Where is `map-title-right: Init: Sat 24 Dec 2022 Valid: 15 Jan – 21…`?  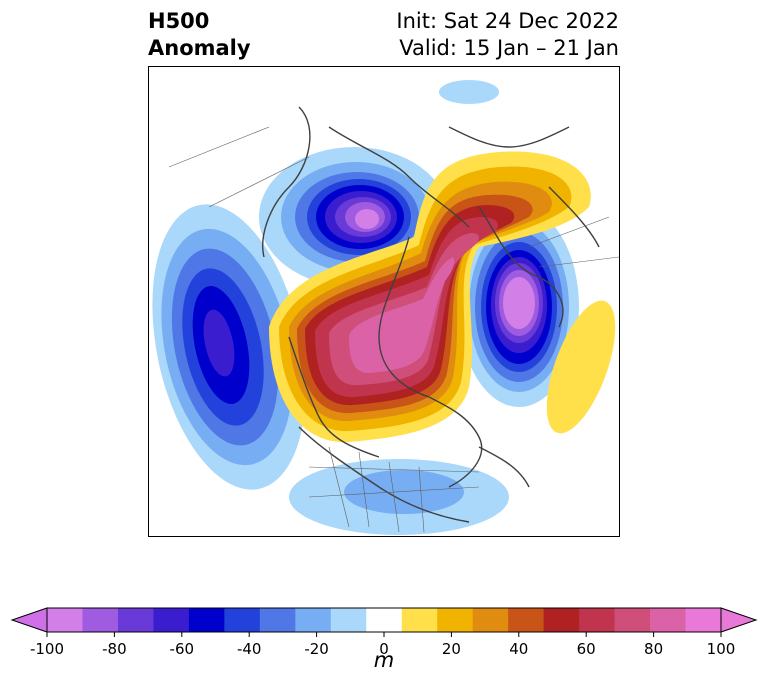 map-title-right: Init: Sat 24 Dec 2022 Valid: 15 Jan – 21… is located at coordinates (507, 35).